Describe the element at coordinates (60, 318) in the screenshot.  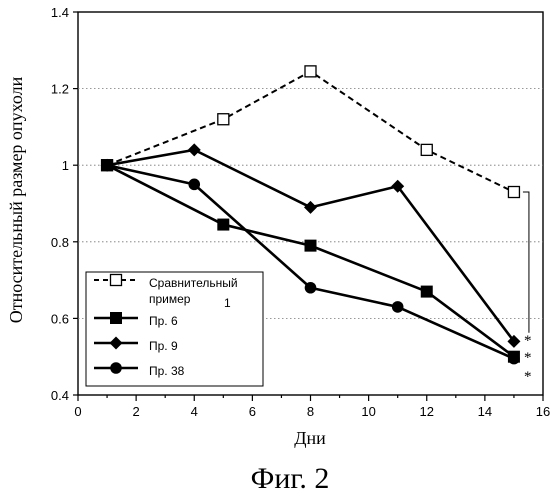
I see `y-tick-label-0.6: 0.6` at that location.